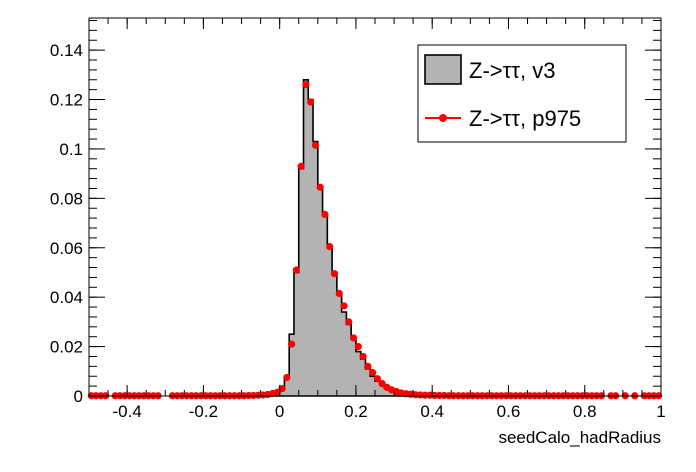 Image resolution: width=696 pixels, height=472 pixels. What do you see at coordinates (203, 411) in the screenshot?
I see `x-tick-label: -0.2` at bounding box center [203, 411].